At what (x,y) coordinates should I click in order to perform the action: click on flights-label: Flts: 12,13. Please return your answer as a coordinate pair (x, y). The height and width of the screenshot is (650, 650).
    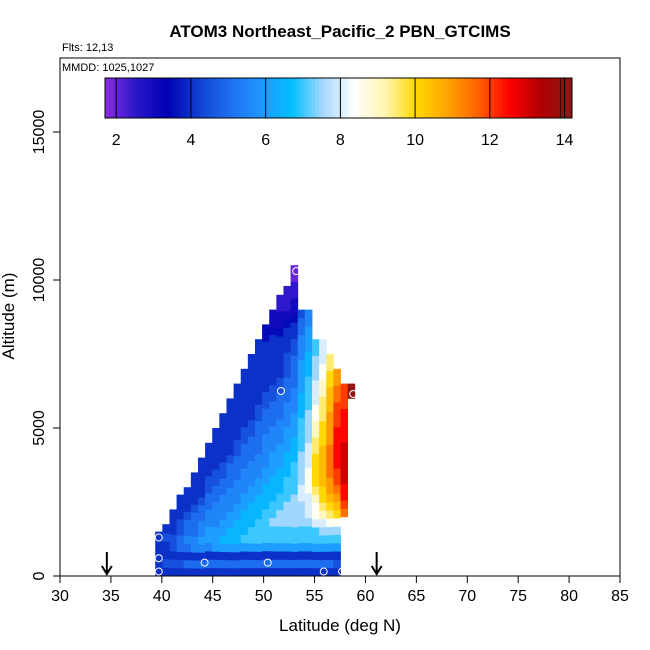
    Looking at the image, I should click on (87, 48).